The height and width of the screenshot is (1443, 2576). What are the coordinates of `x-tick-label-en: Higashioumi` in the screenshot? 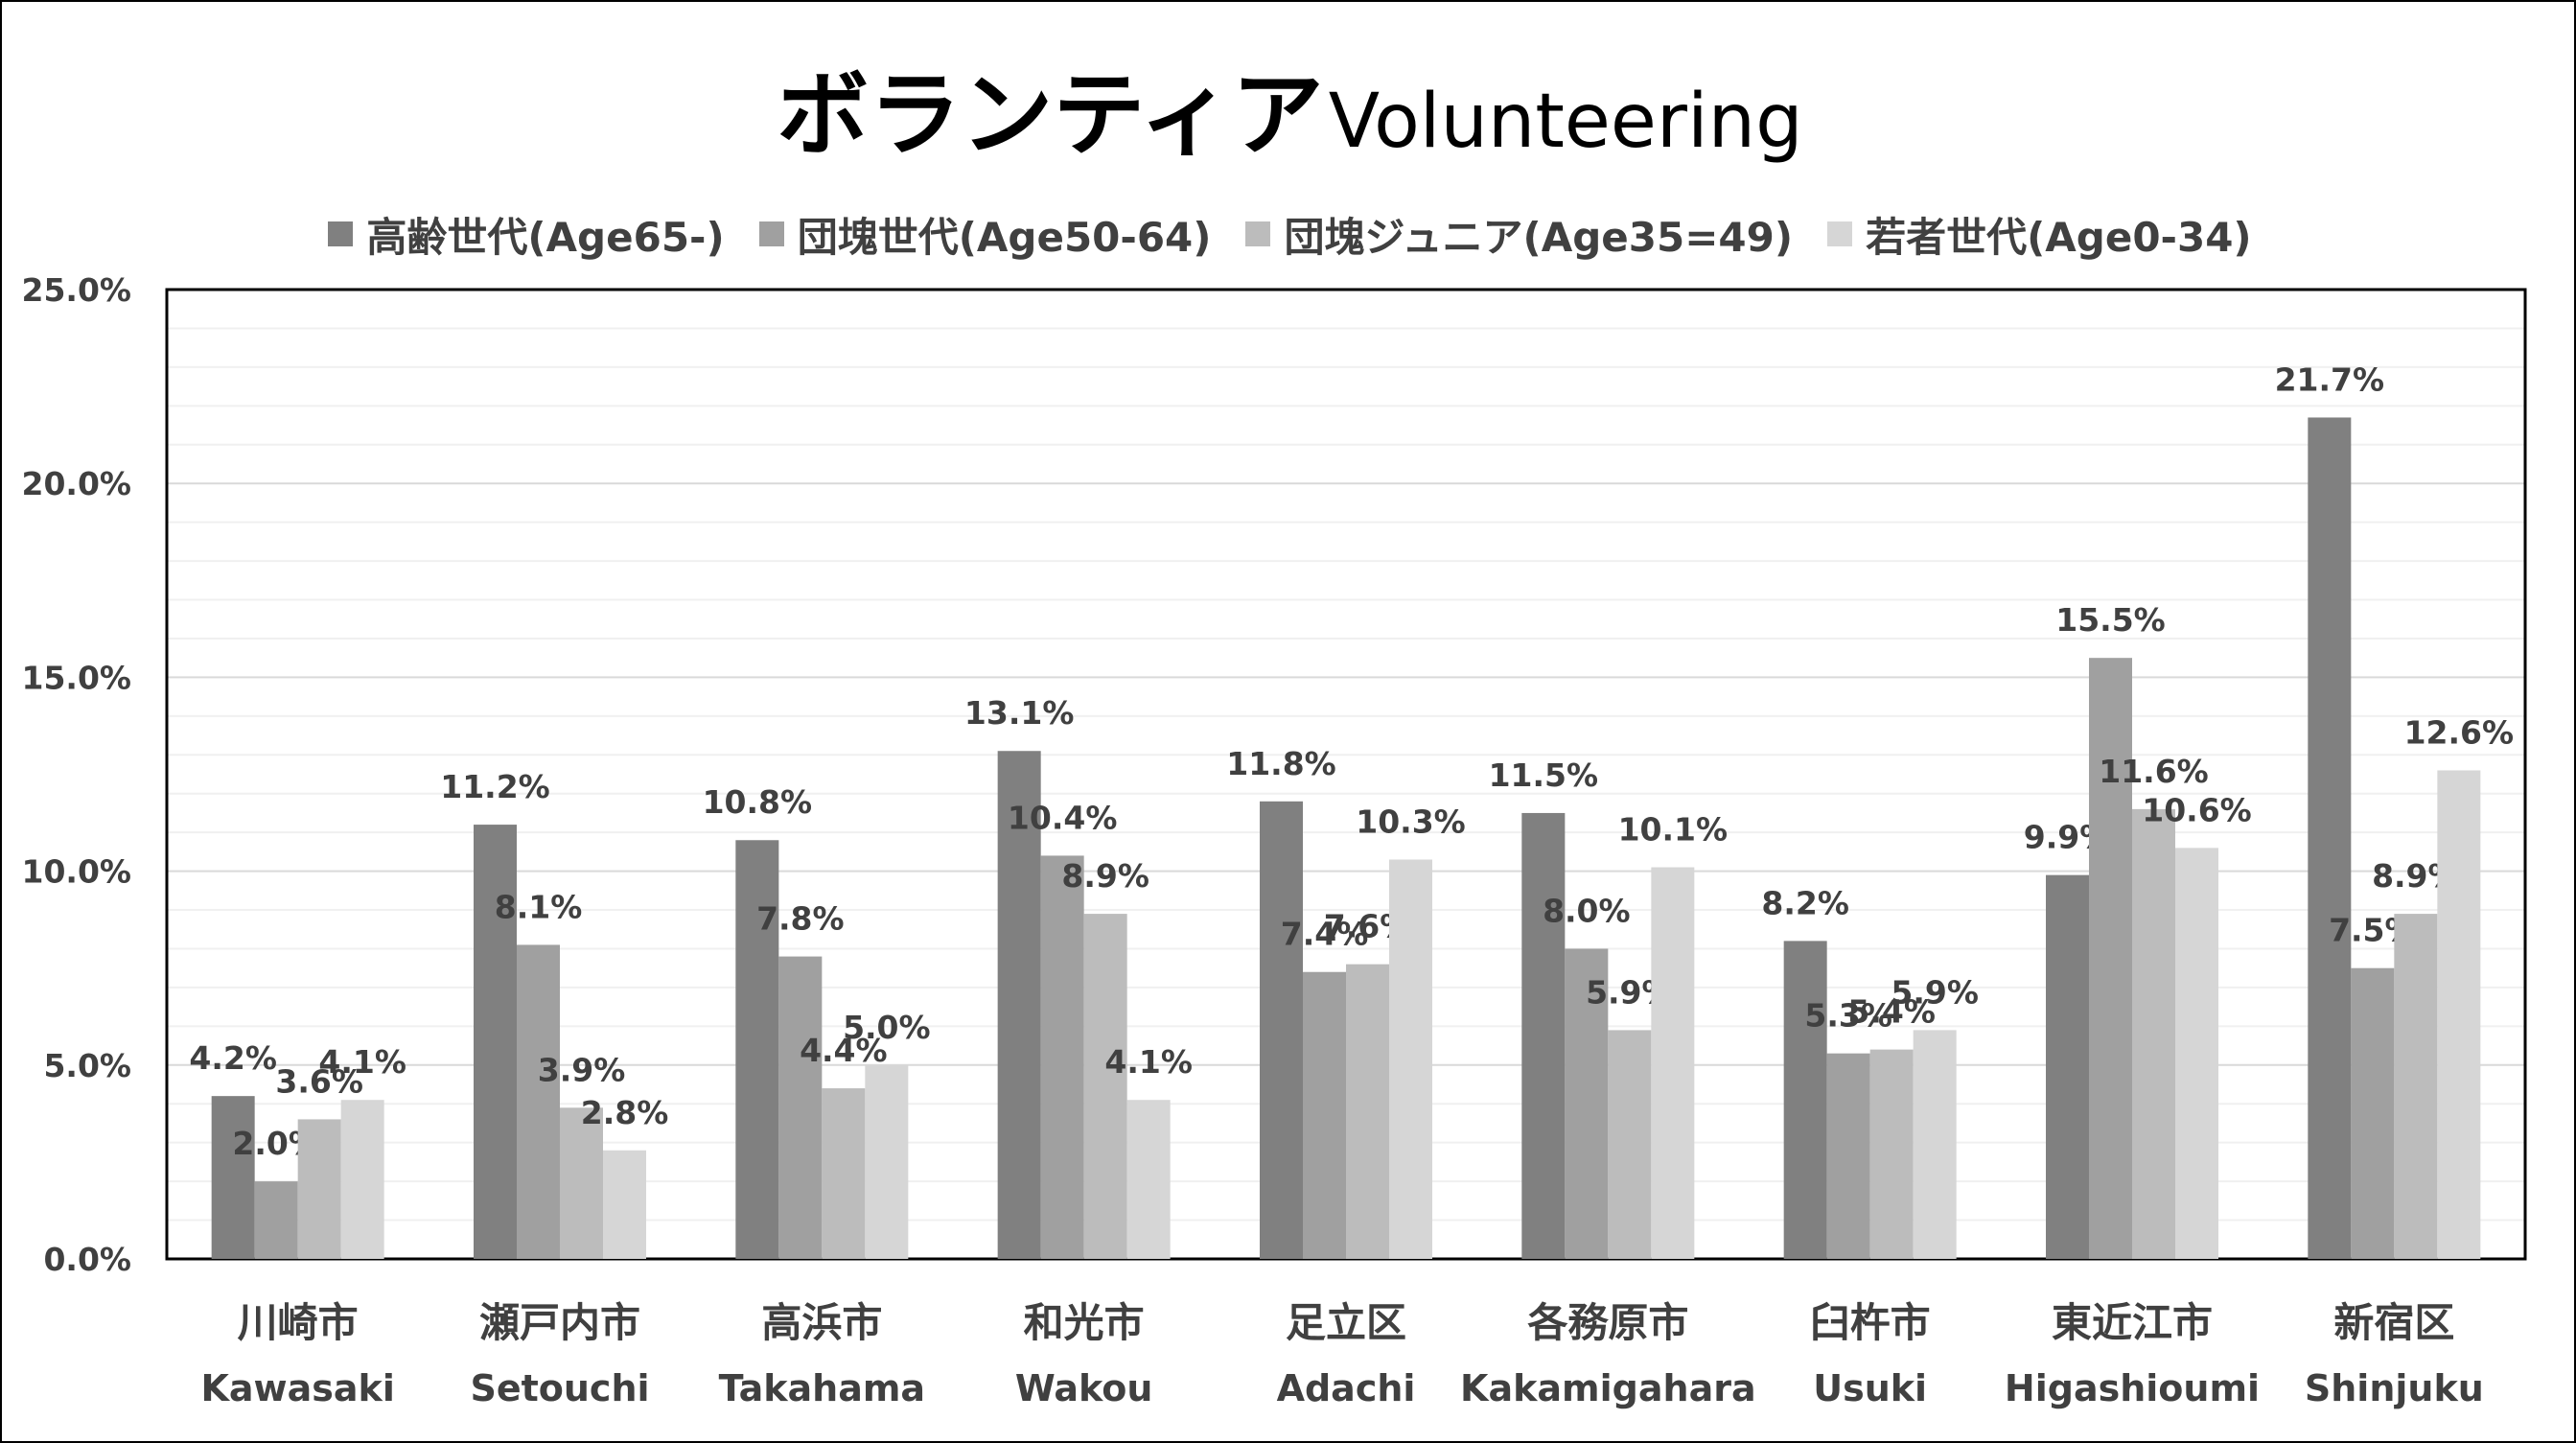 It's located at (2132, 1388).